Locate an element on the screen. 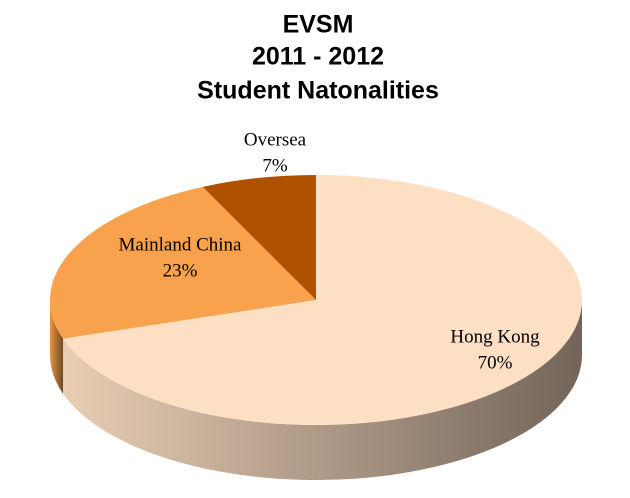  value-label: 70% is located at coordinates (495, 362).